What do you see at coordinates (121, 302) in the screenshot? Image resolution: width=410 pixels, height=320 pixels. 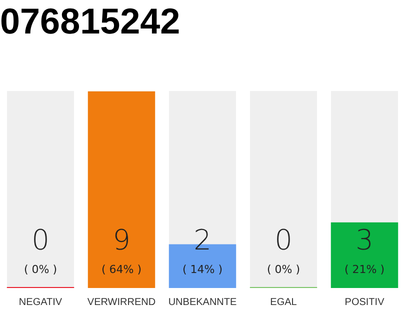 I see `x-tick-label: VERWIRREND` at bounding box center [121, 302].